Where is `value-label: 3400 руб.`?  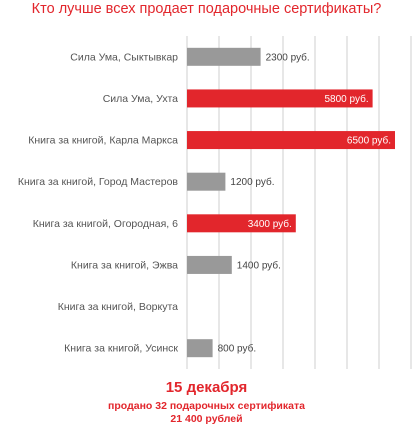
value-label: 3400 руб. is located at coordinates (270, 224).